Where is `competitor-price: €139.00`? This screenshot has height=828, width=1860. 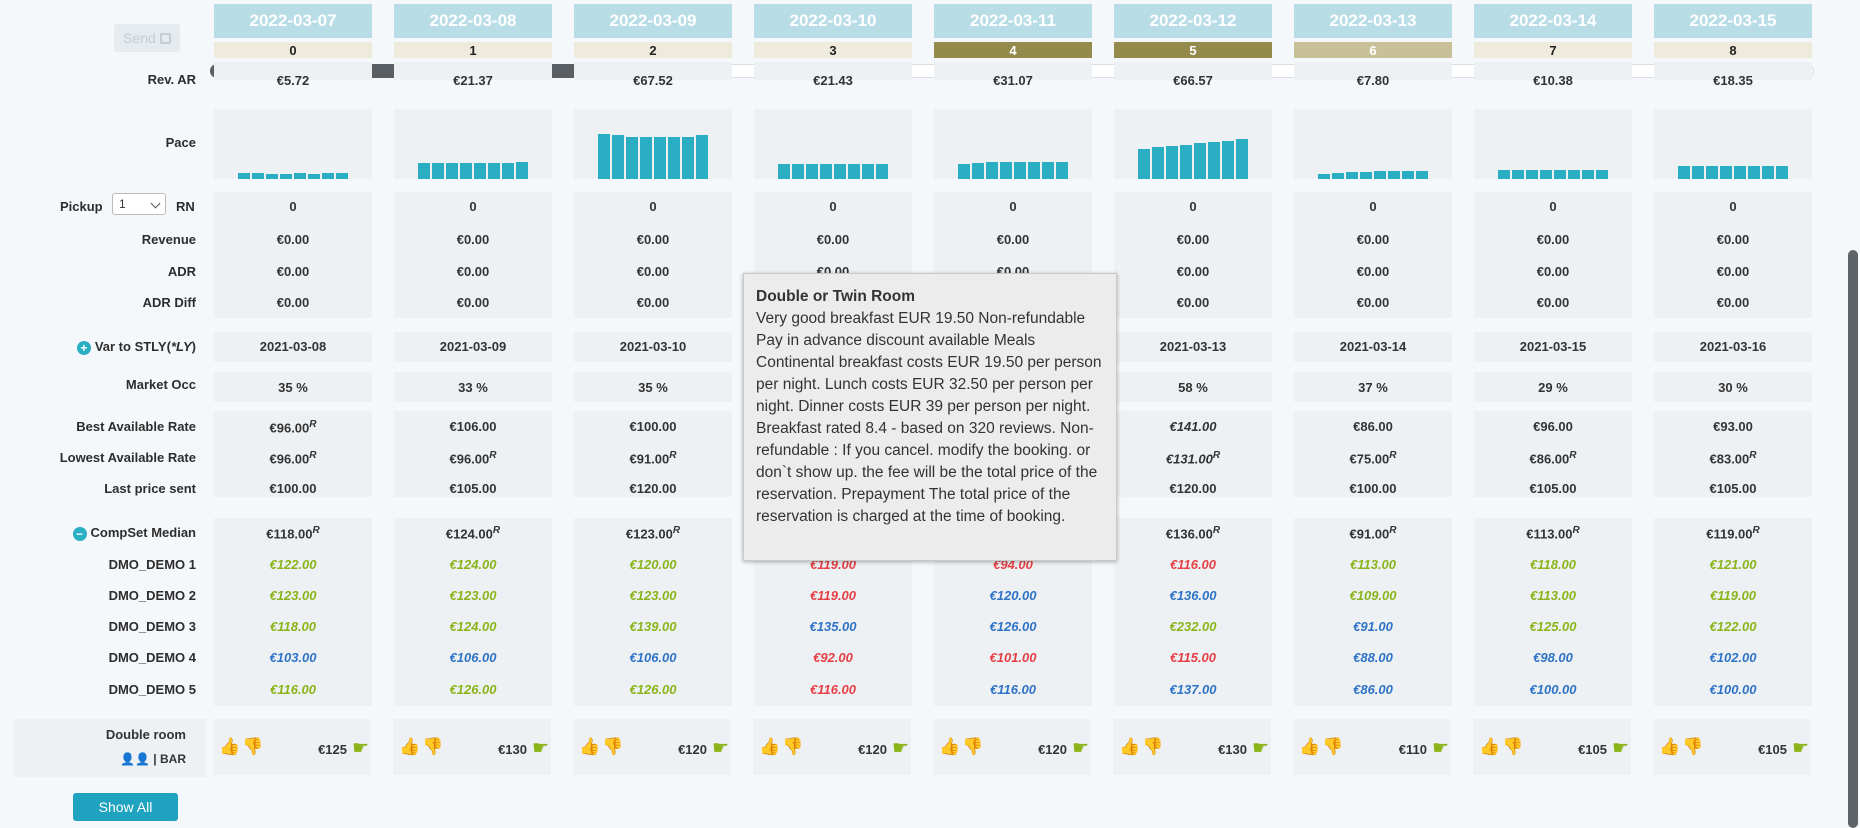 competitor-price: €139.00 is located at coordinates (653, 626).